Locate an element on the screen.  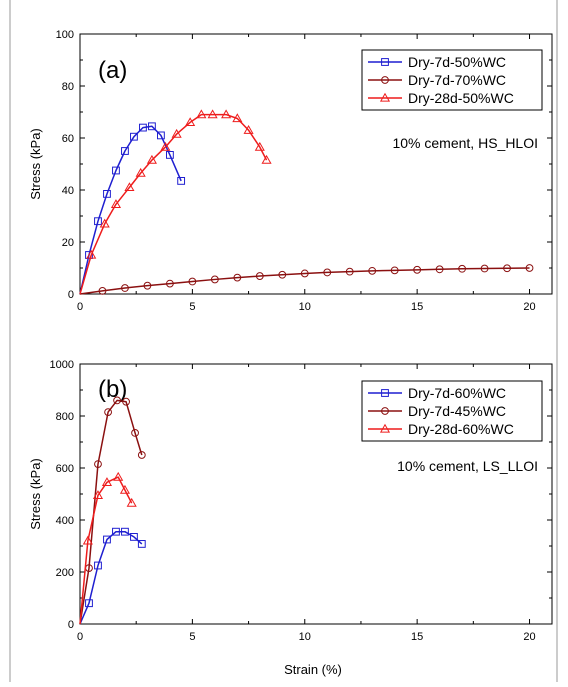
y-axis-title: Stress (kPa) is located at coordinates (35, 164).